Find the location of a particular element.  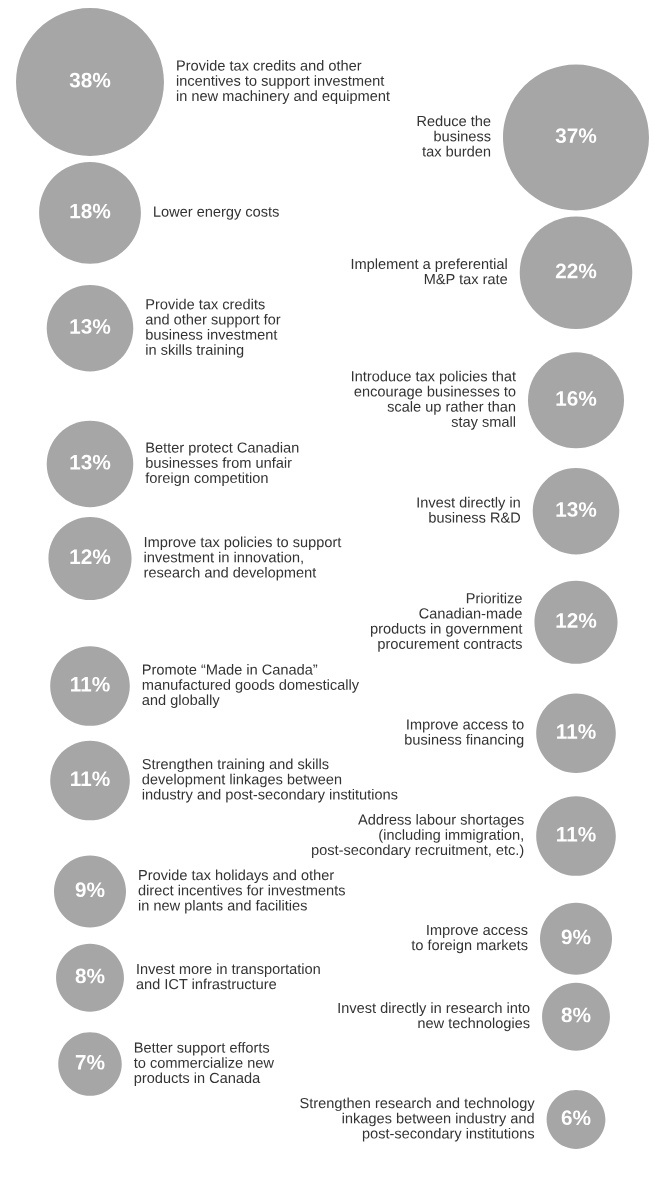

data-label: 37% is located at coordinates (576, 136).